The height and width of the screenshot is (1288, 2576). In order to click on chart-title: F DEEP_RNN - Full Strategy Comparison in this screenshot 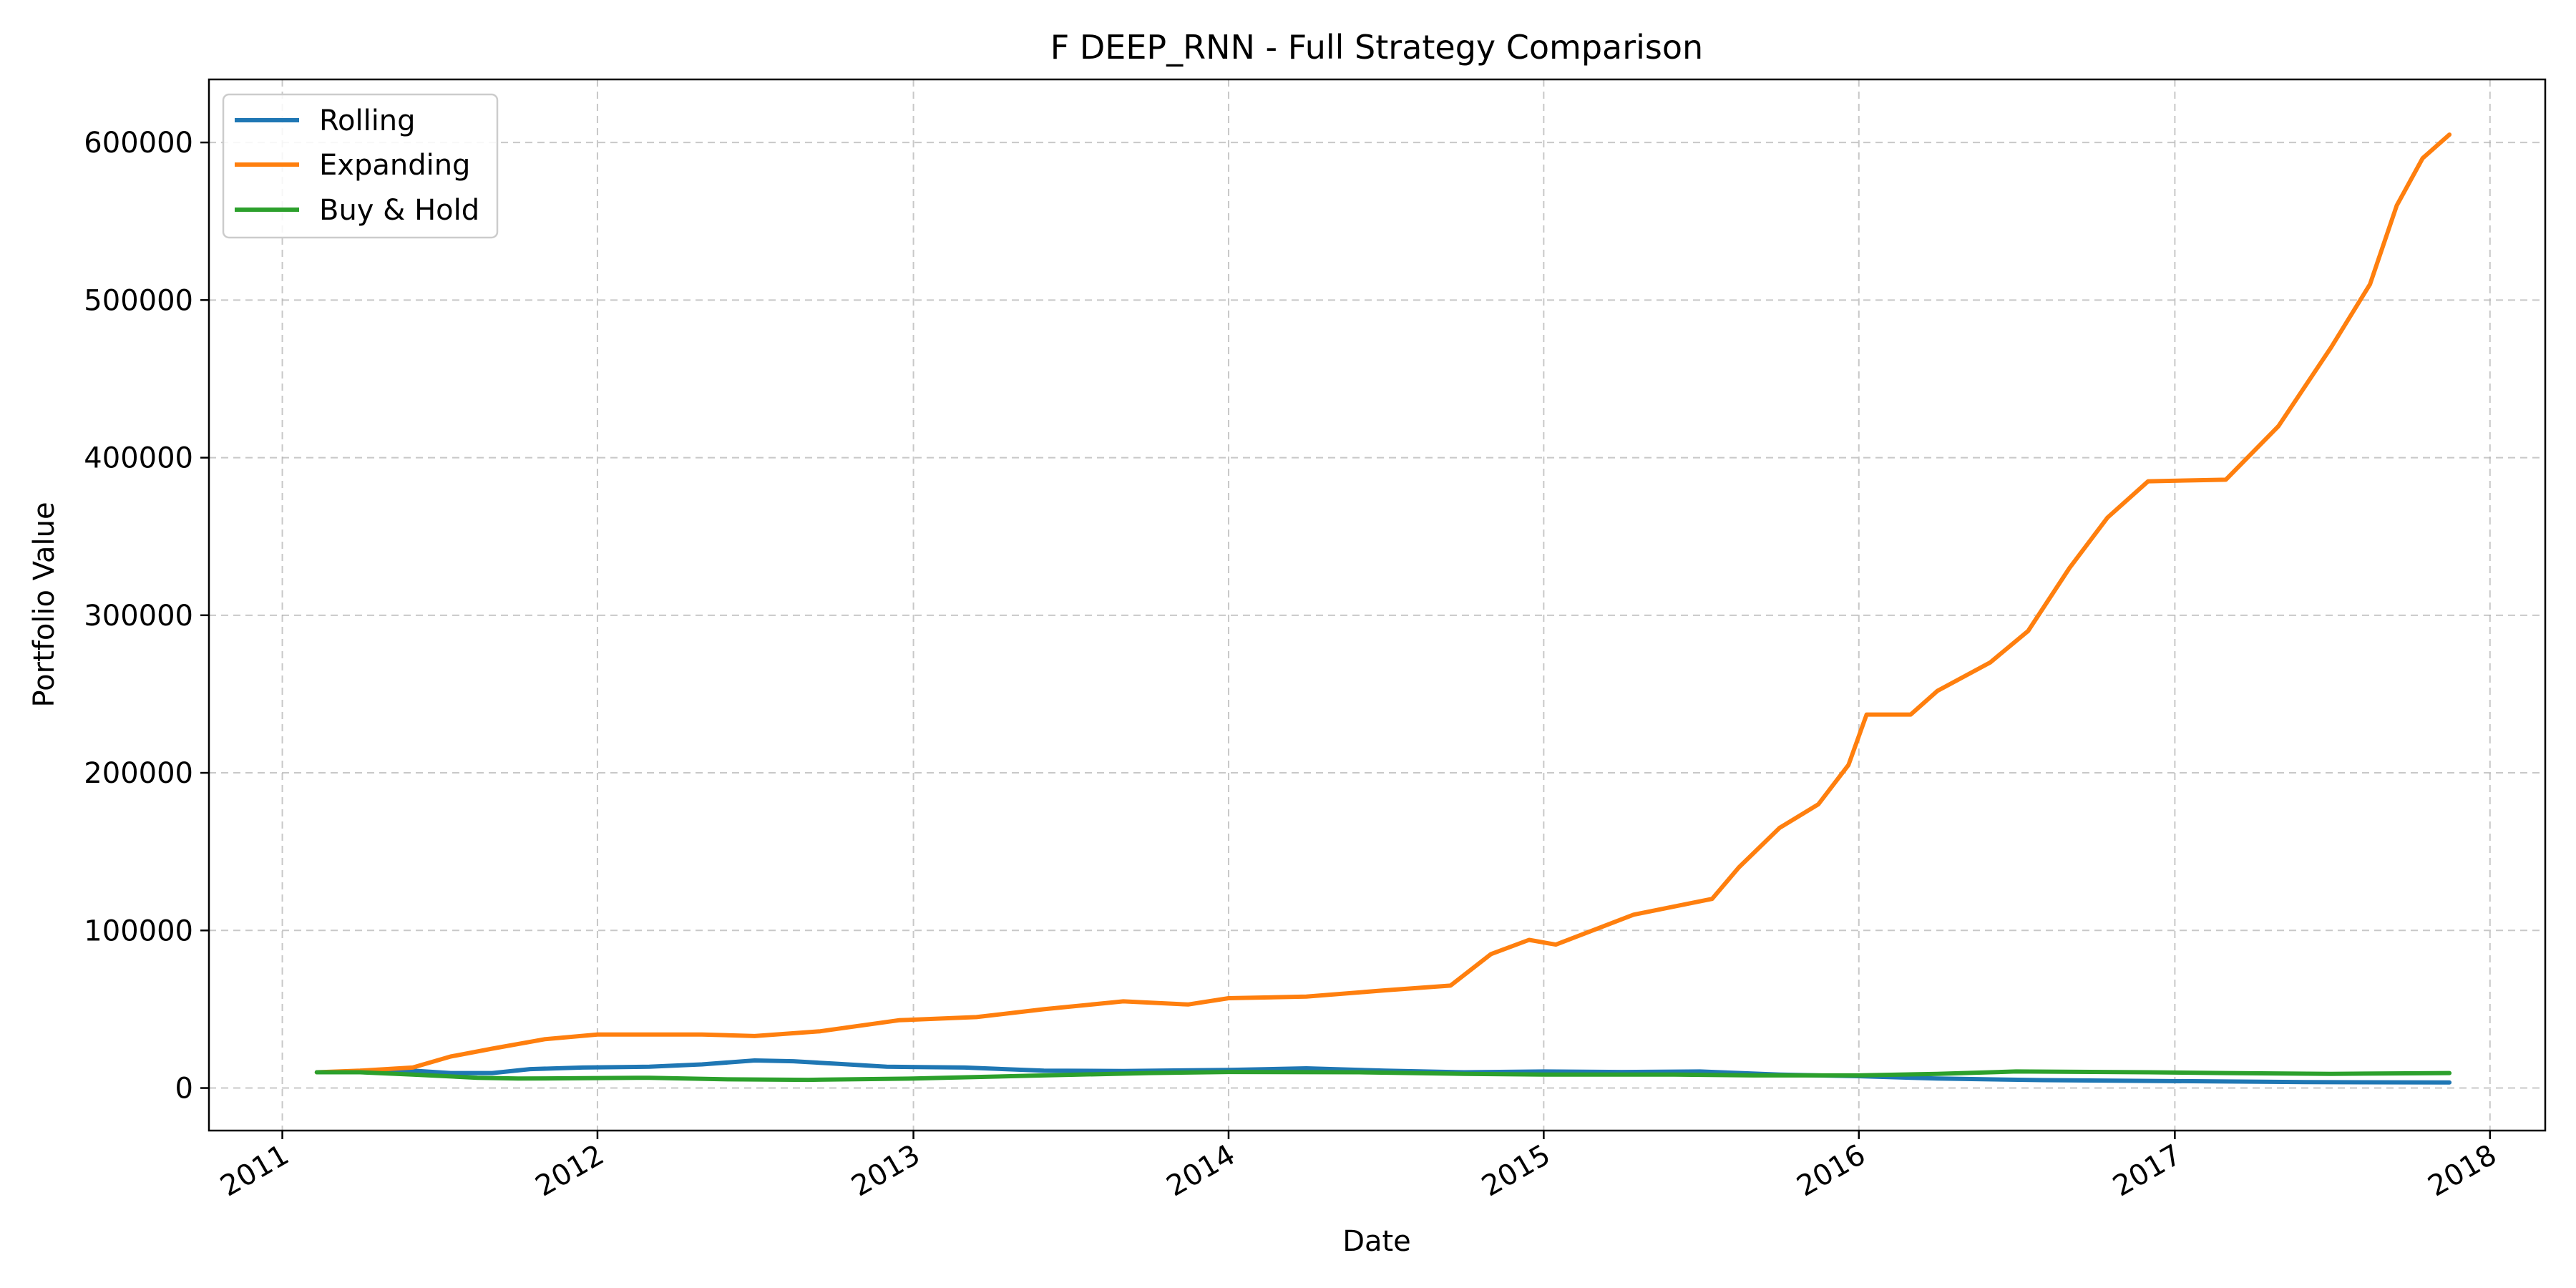, I will do `click(1376, 48)`.